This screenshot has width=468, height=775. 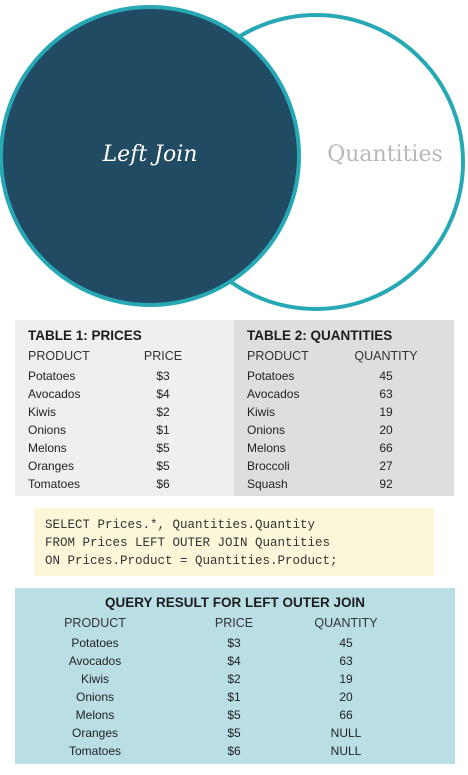 I want to click on quantities-value-cell: 66, so click(x=386, y=448).